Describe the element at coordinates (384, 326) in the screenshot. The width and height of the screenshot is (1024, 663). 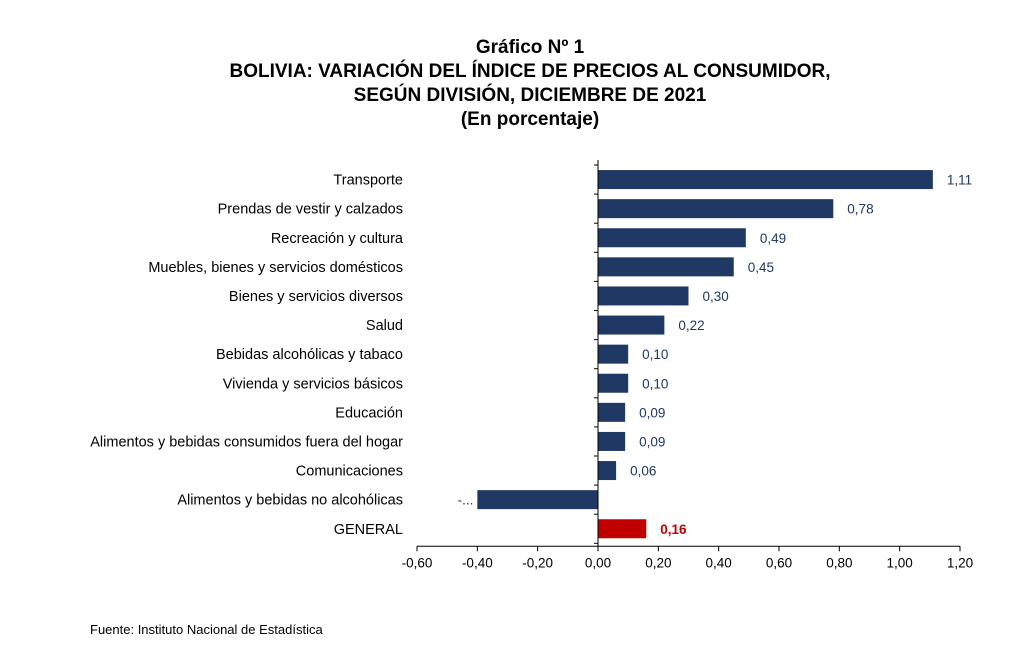
I see `category-label-5: Salud` at that location.